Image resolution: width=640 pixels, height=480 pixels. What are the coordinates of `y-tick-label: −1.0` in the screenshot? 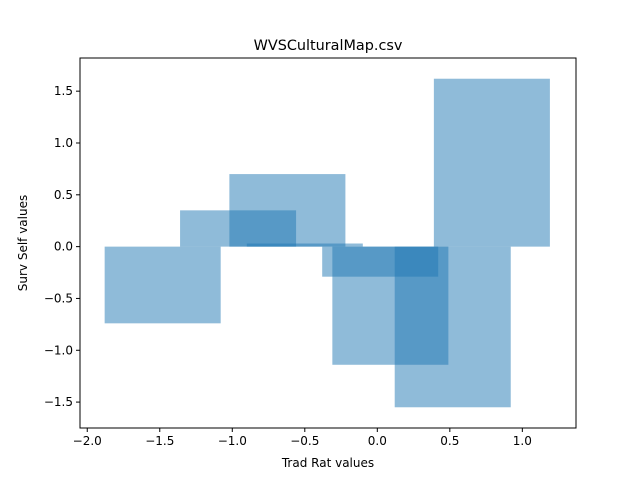 It's located at (58, 350).